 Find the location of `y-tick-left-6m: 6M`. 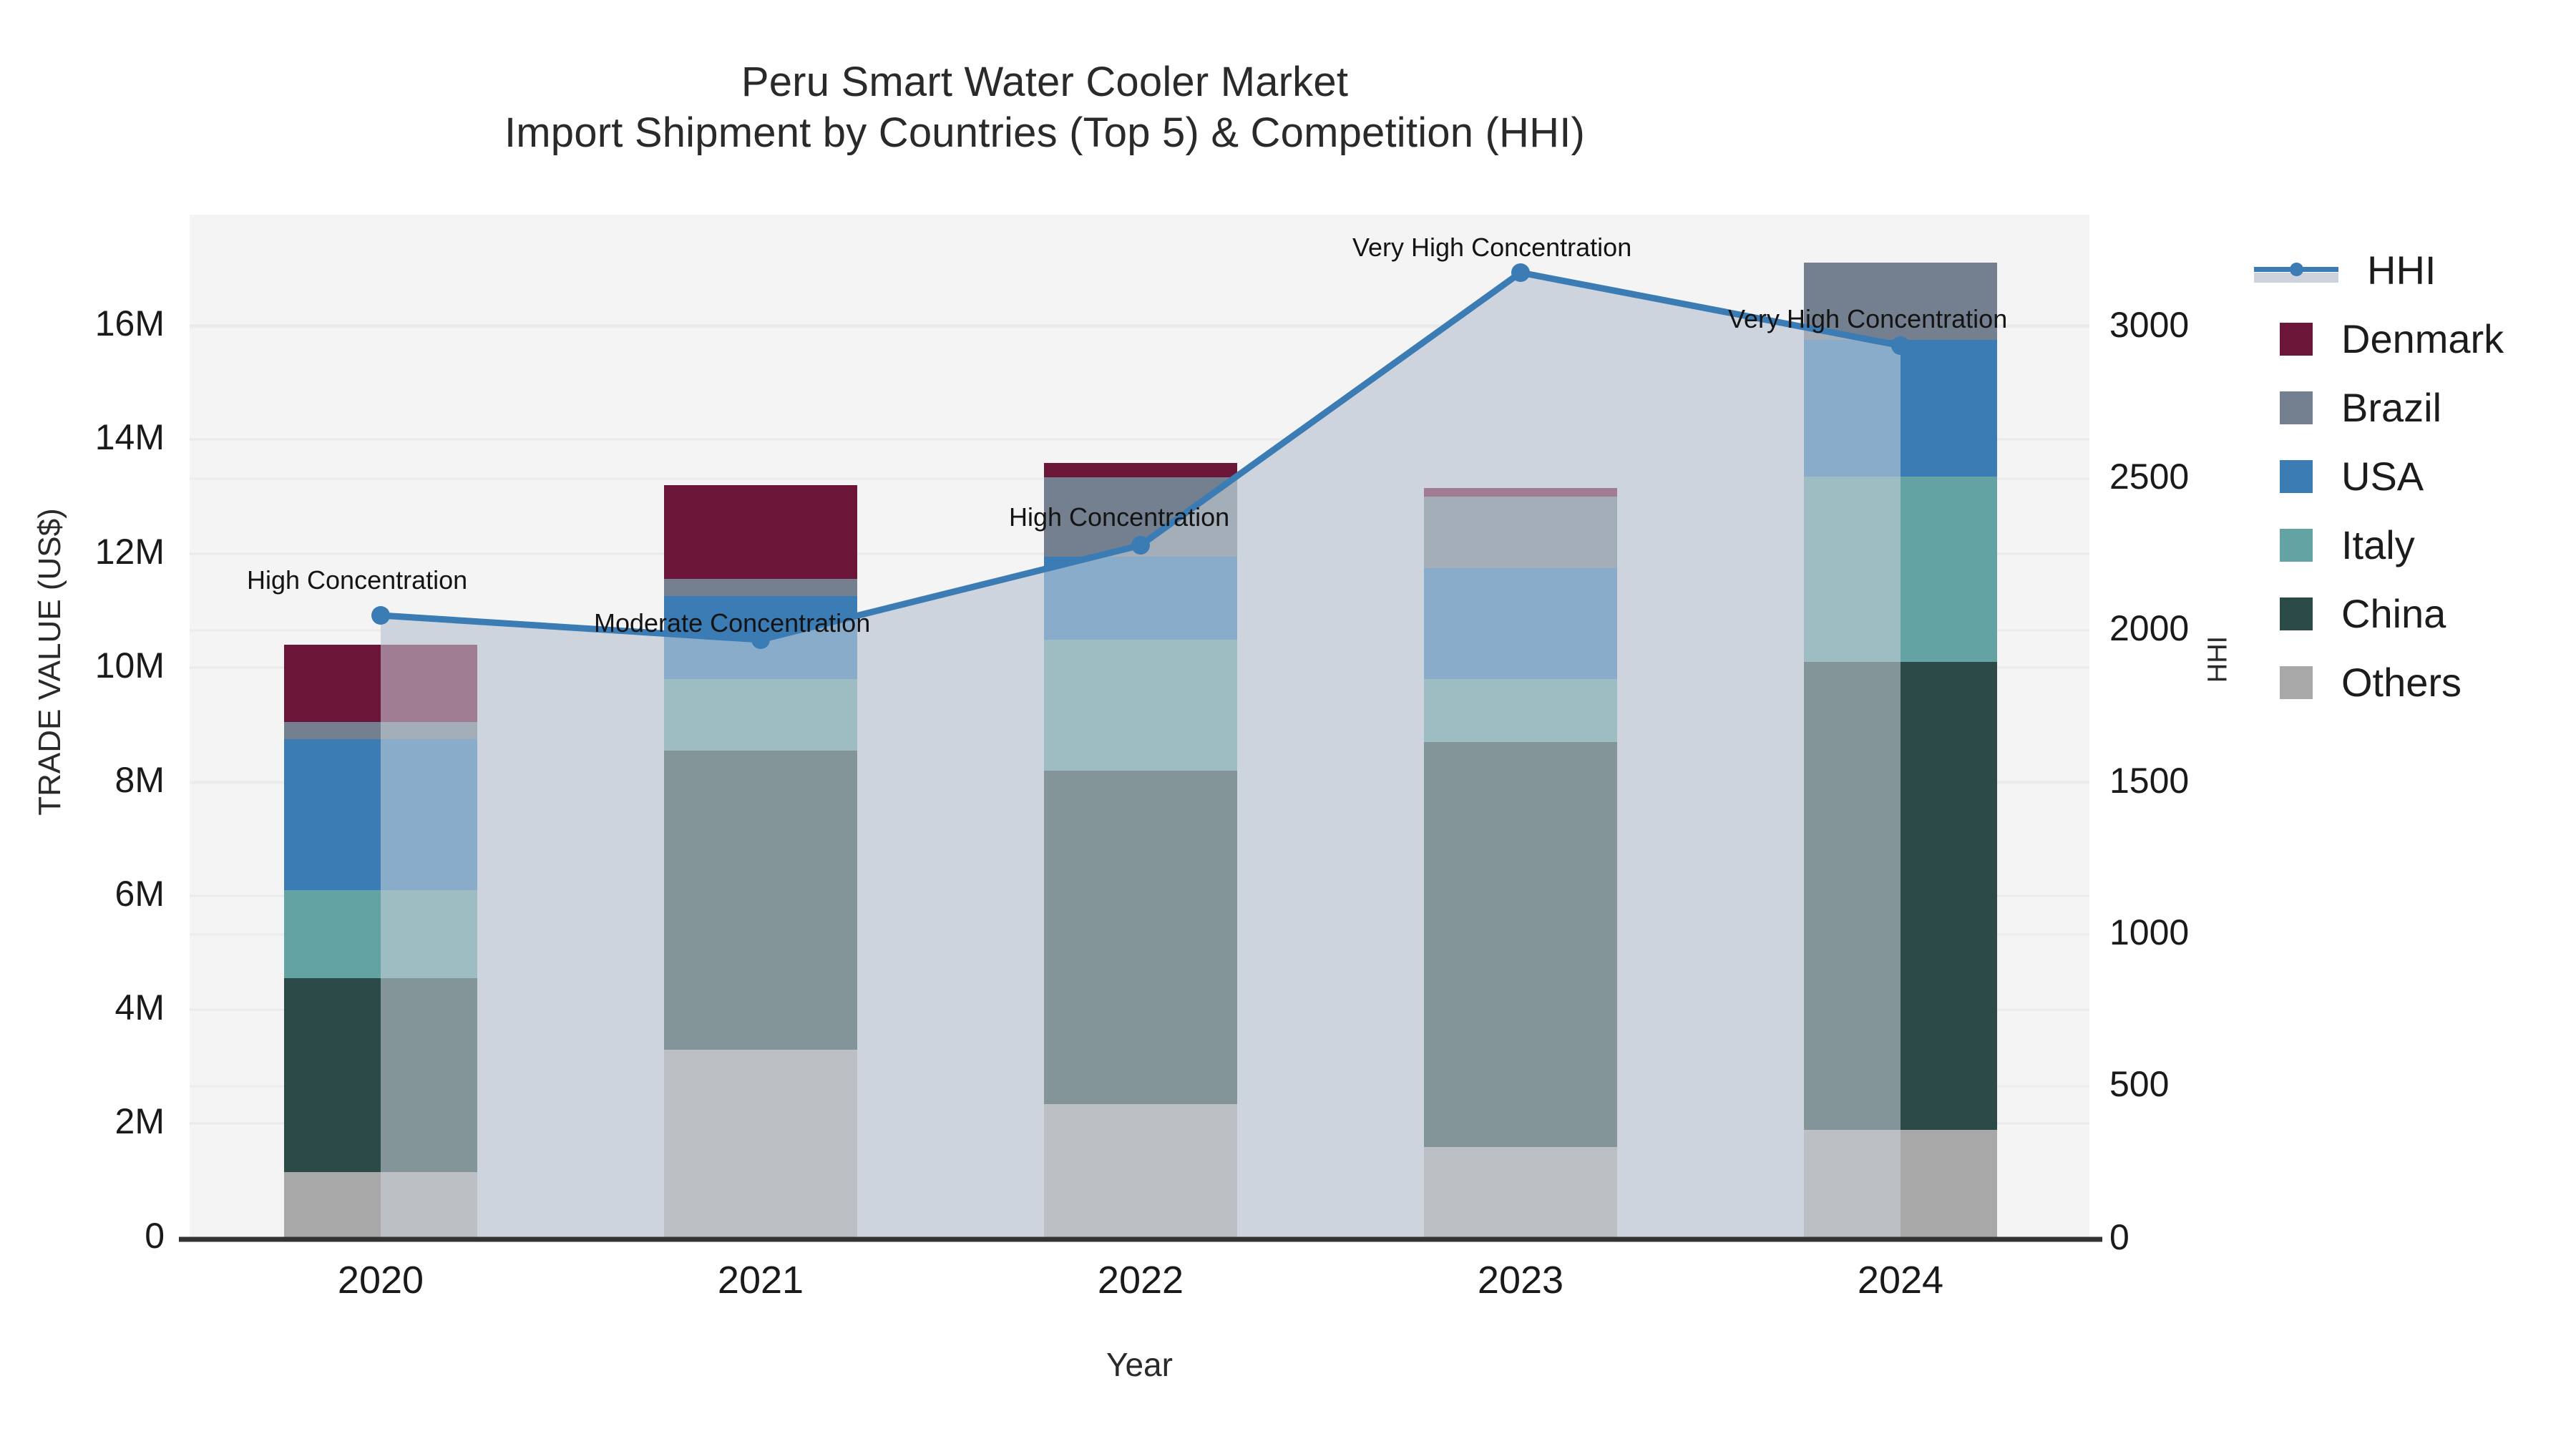

y-tick-left-6m: 6M is located at coordinates (139, 894).